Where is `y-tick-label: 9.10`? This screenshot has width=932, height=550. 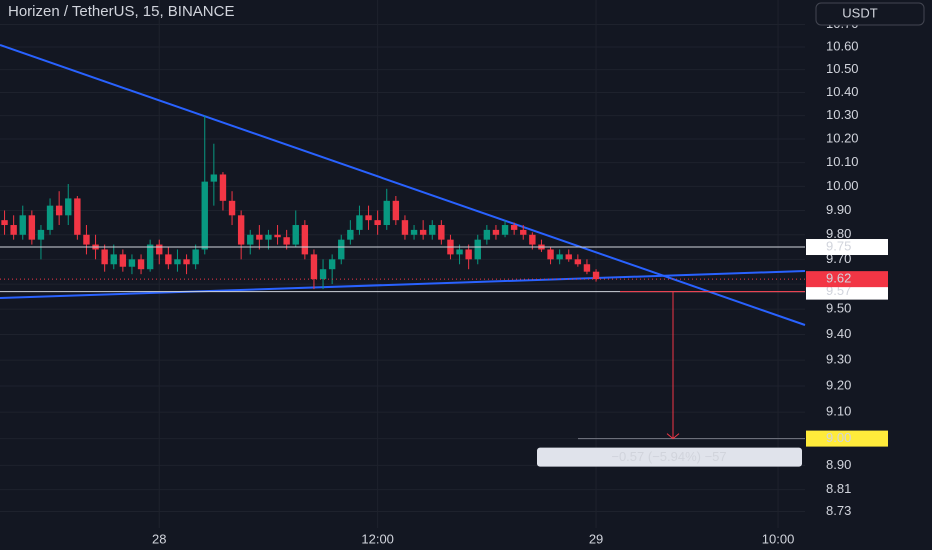
y-tick-label: 9.10 is located at coordinates (838, 411).